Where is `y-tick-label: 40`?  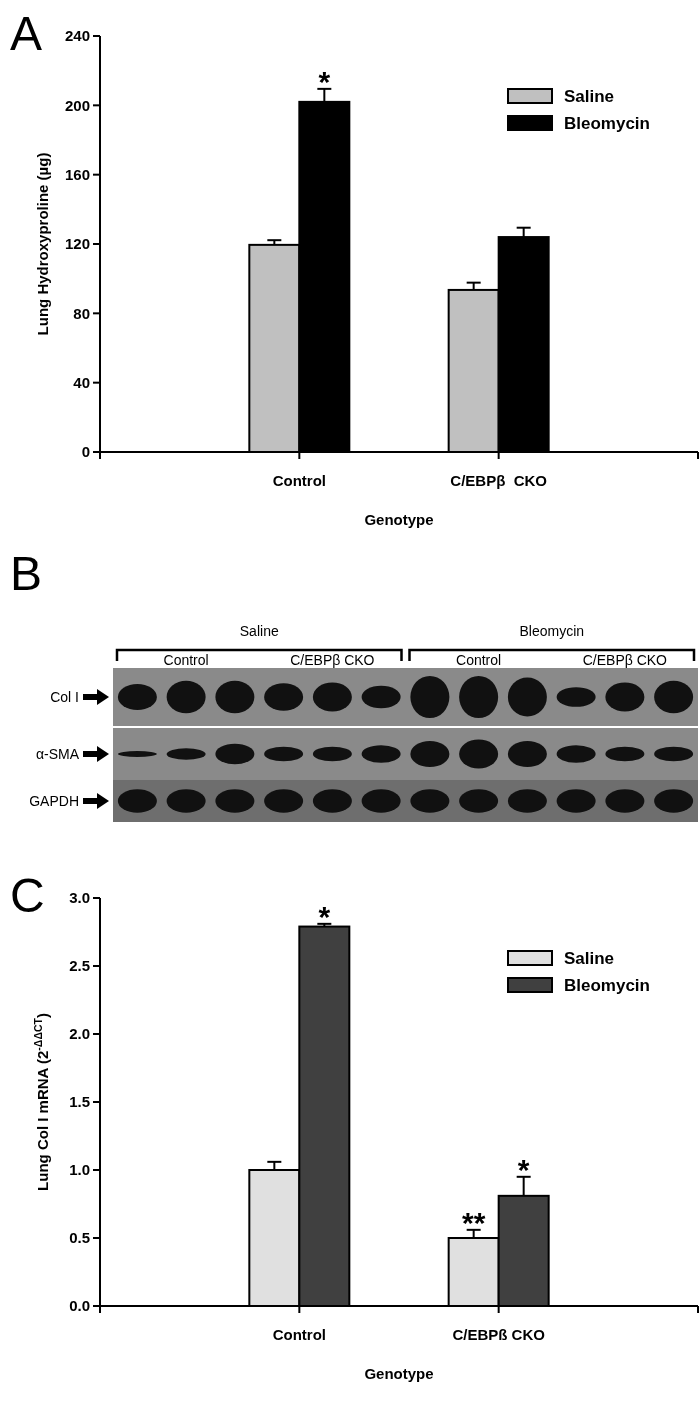
y-tick-label: 40 is located at coordinates (81, 382).